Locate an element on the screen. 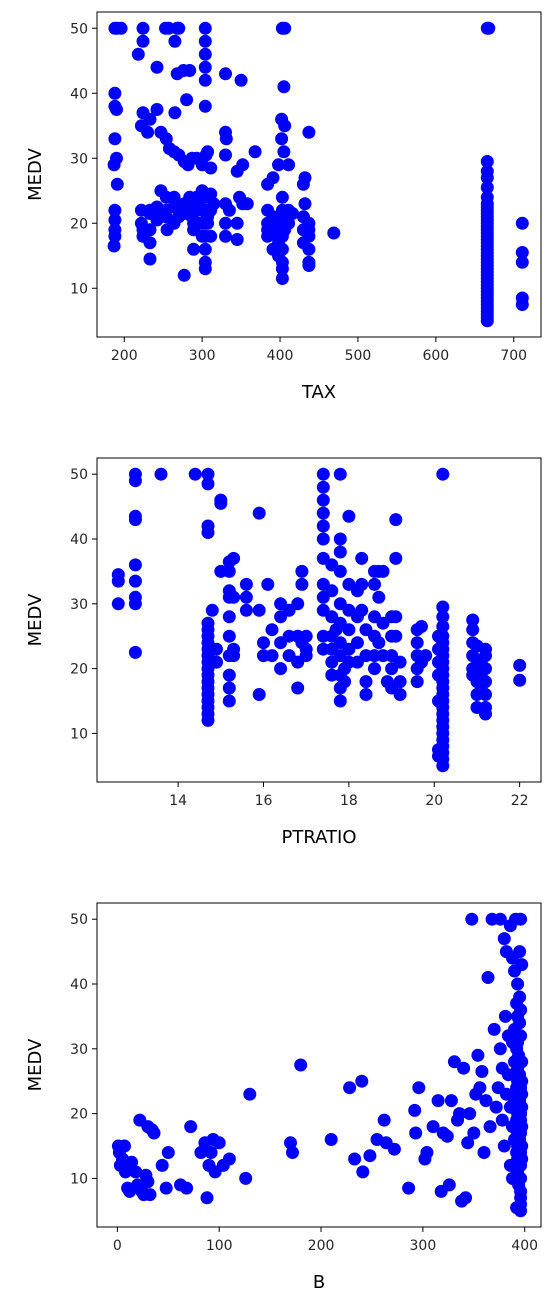 This screenshot has height=1304, width=556. x-tick-label: 300 is located at coordinates (423, 1246).